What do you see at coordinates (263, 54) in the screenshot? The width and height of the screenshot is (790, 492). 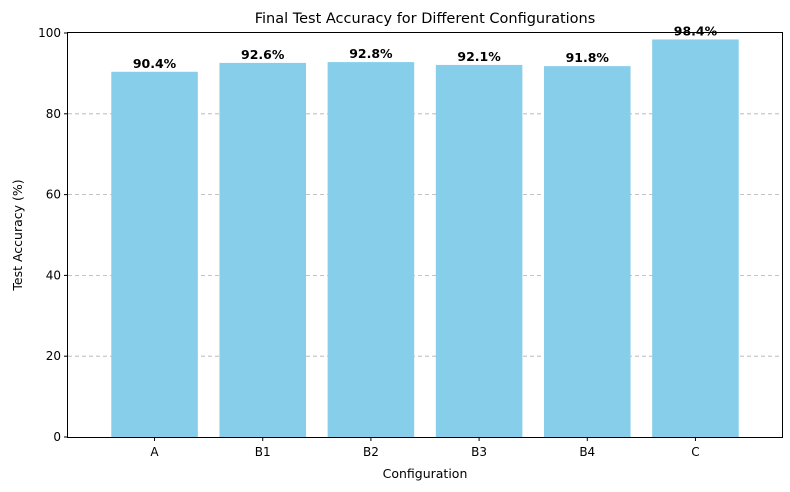 I see `data-label: 92.6%` at bounding box center [263, 54].